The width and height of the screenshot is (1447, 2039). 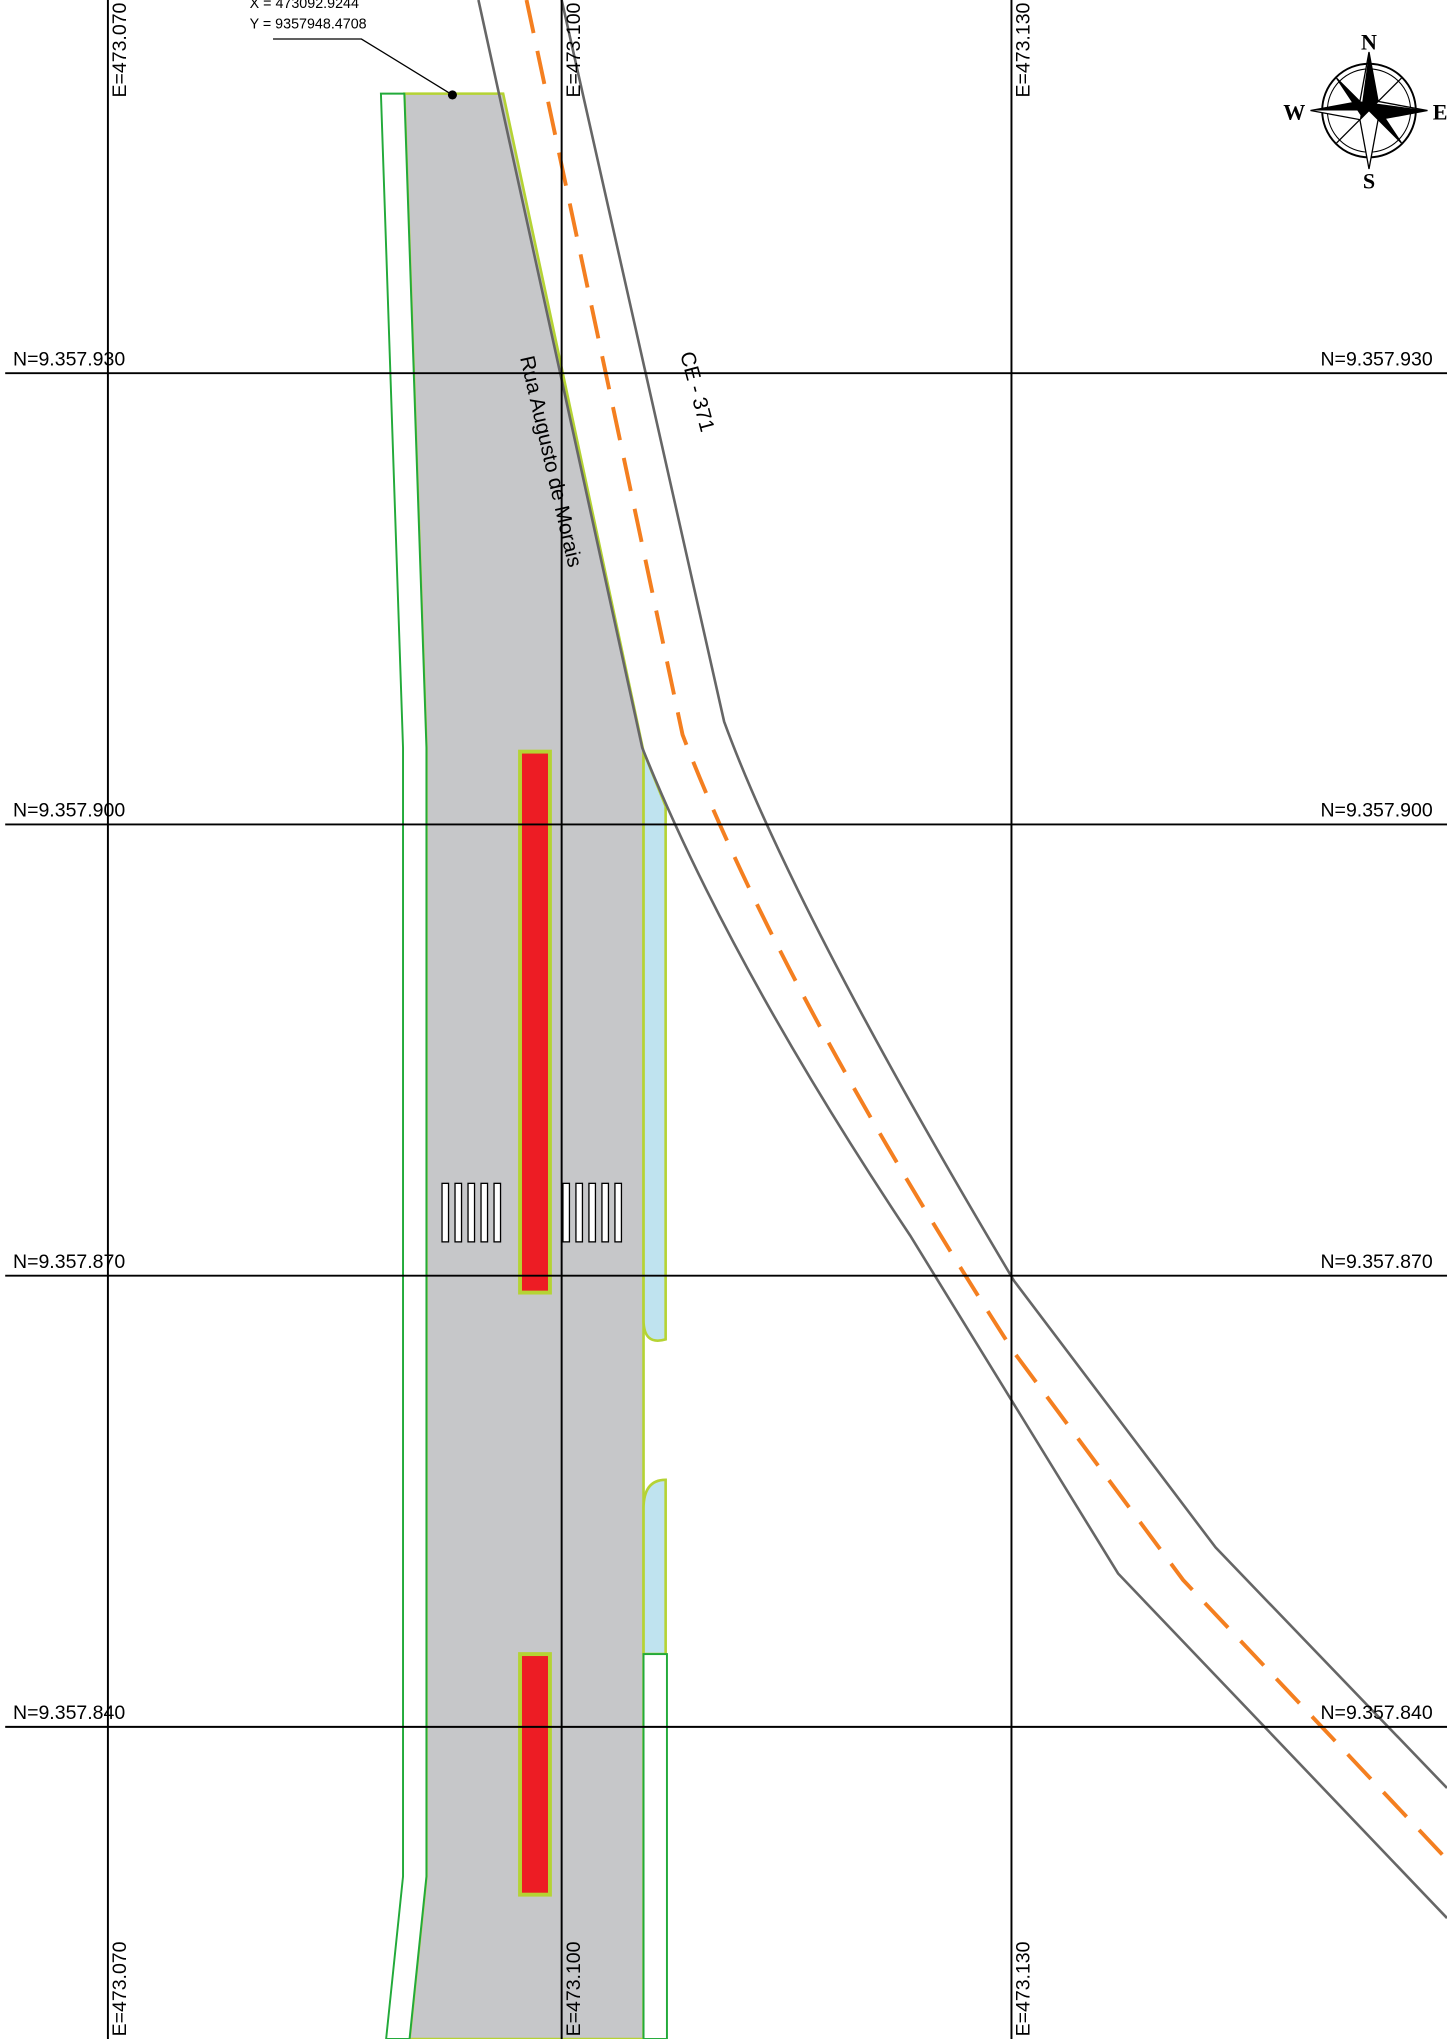 What do you see at coordinates (308, 25) in the screenshot?
I see `point-y: Y = 9357948.4708` at bounding box center [308, 25].